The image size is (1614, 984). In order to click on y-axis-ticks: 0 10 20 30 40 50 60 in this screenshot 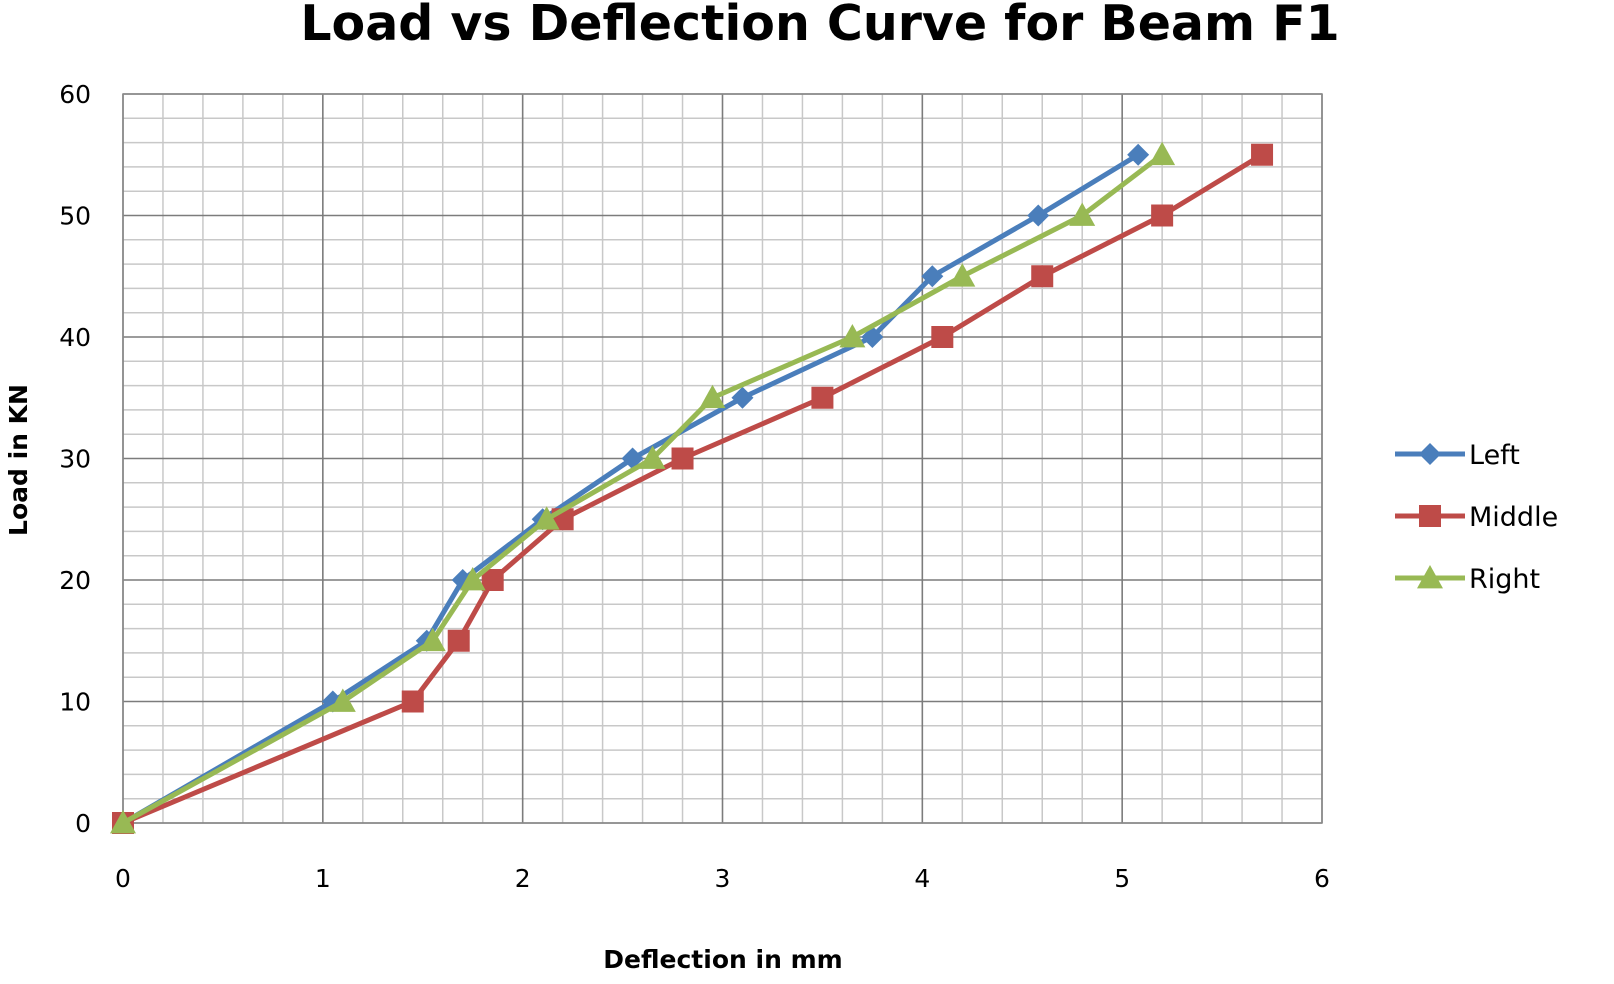, I will do `click(75, 459)`.